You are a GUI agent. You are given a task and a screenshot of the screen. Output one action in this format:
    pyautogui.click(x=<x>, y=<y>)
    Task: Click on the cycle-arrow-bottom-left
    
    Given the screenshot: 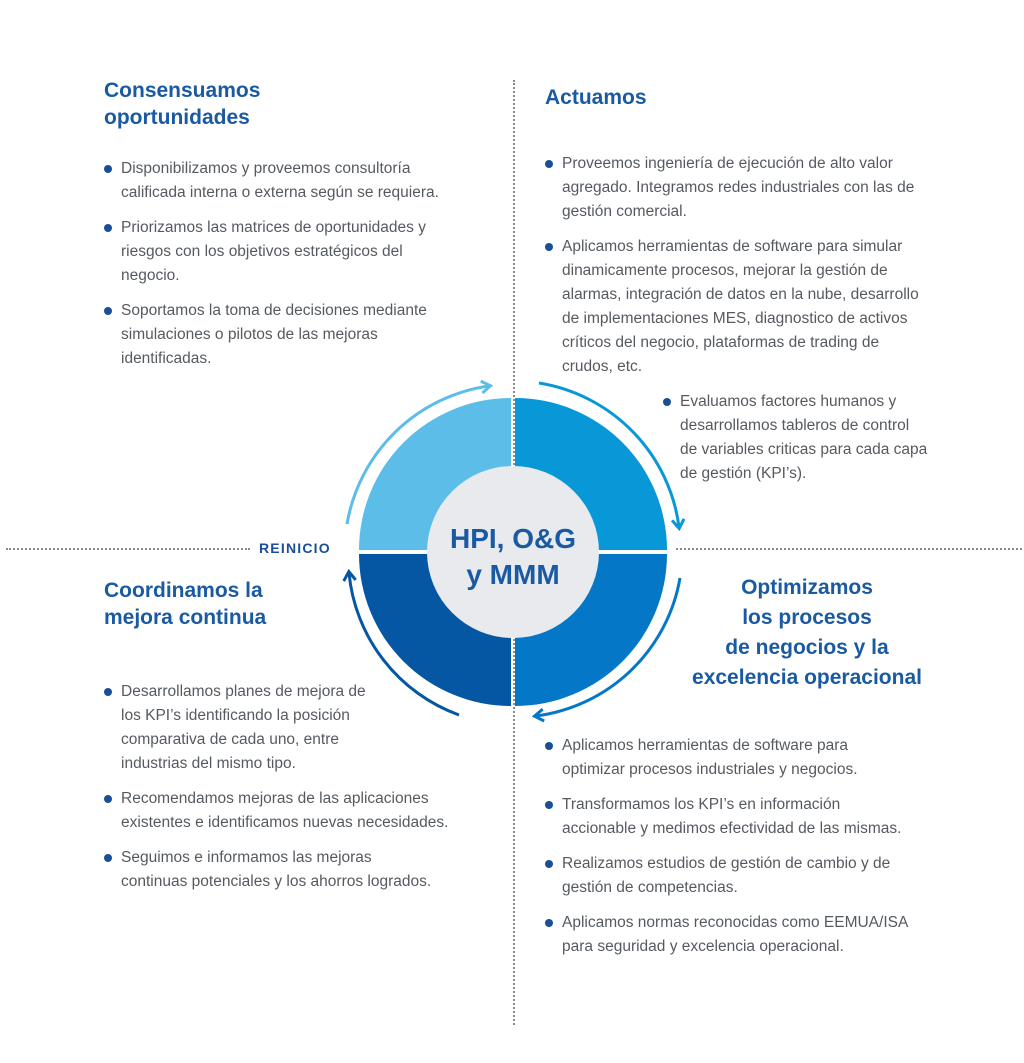 What is the action you would take?
    pyautogui.click(x=401, y=642)
    